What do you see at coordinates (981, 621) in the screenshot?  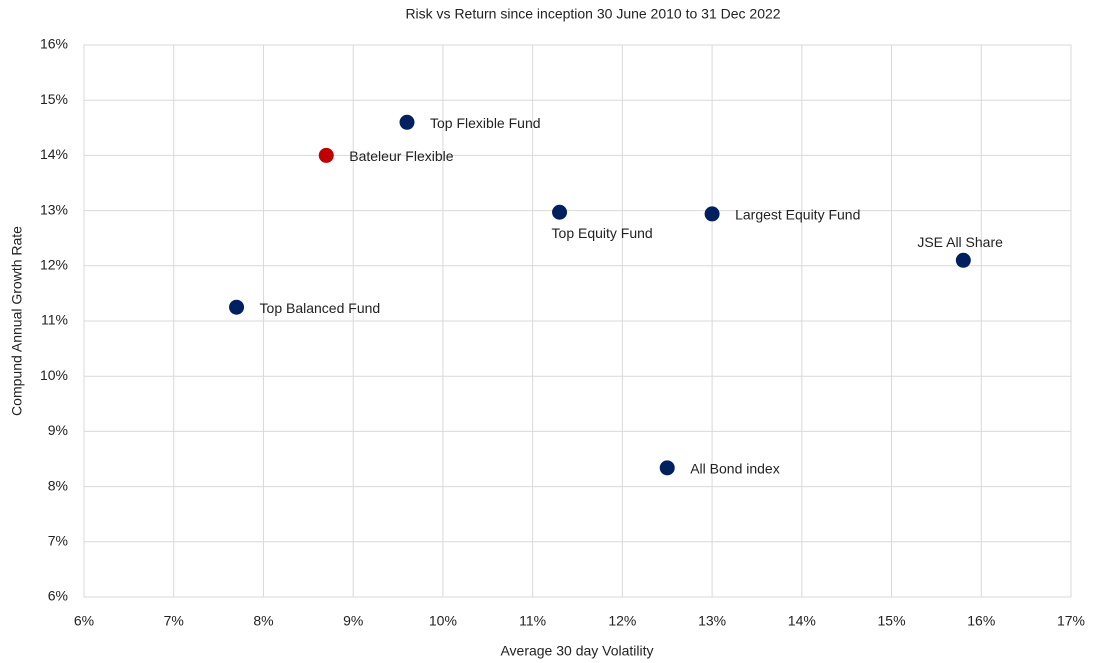 I see `x-tick-label: 16%` at bounding box center [981, 621].